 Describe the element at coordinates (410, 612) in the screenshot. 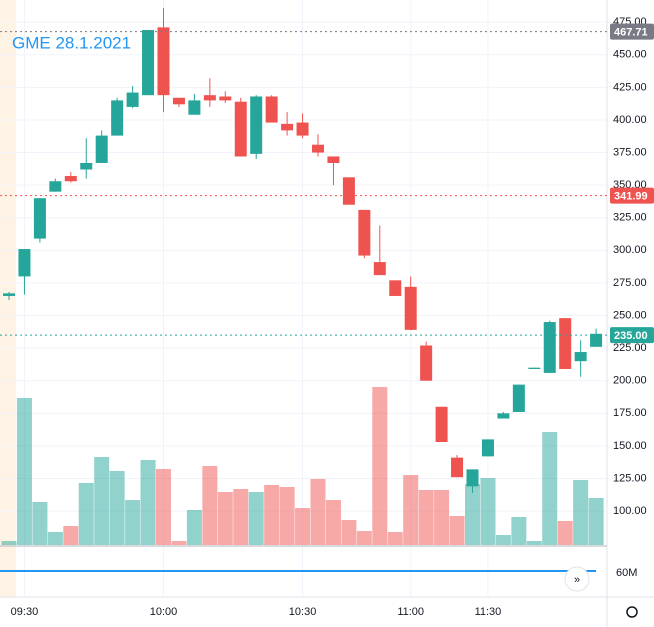

I see `x-tick-label: 11:00` at that location.